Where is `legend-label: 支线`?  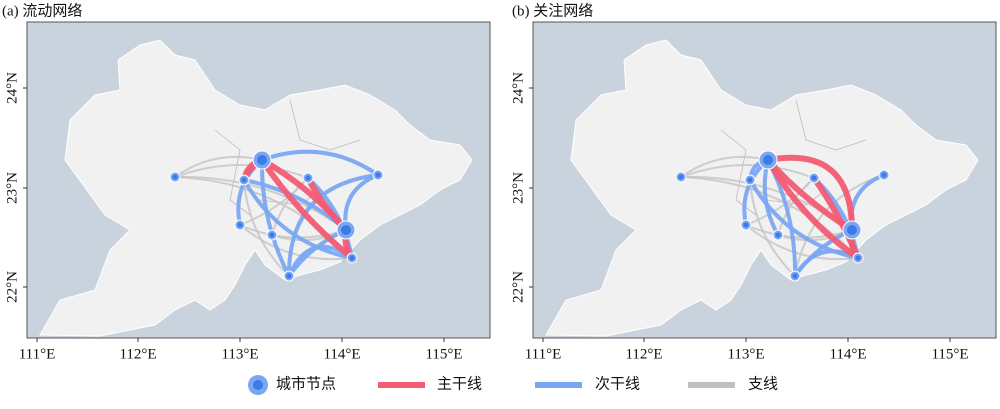
legend-label: 支线 is located at coordinates (763, 383).